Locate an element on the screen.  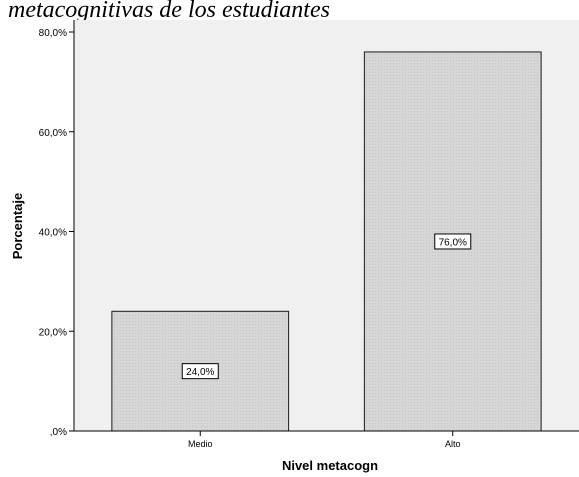
x-axis: Medio Alto is located at coordinates (326, 439).